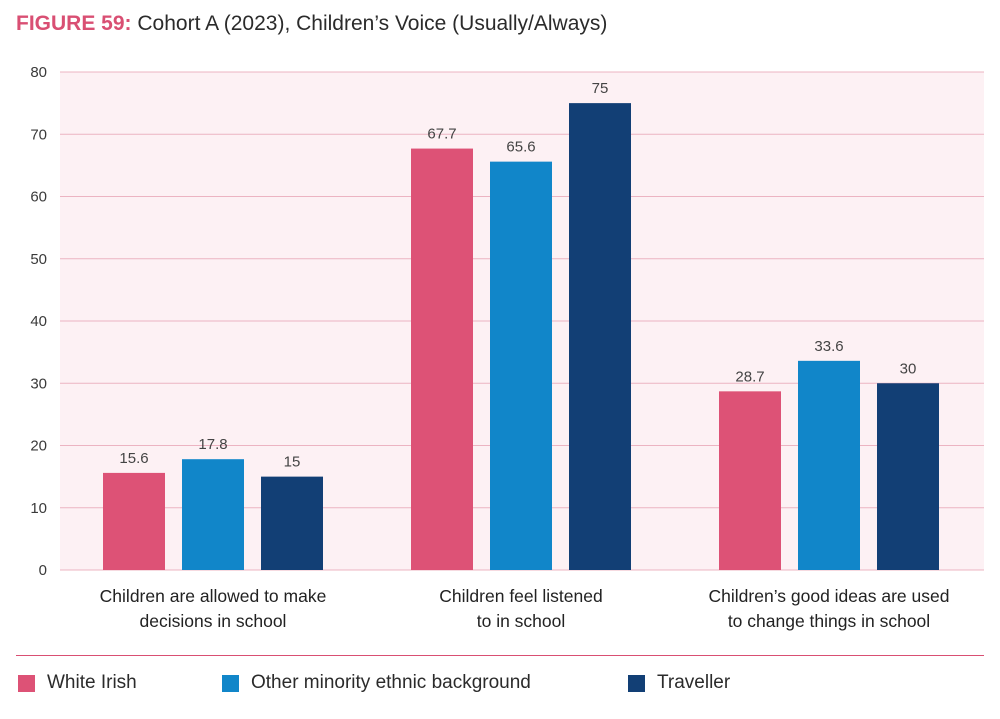 The height and width of the screenshot is (719, 1000). Describe the element at coordinates (38, 446) in the screenshot. I see `y-tick-label-20: 20` at that location.